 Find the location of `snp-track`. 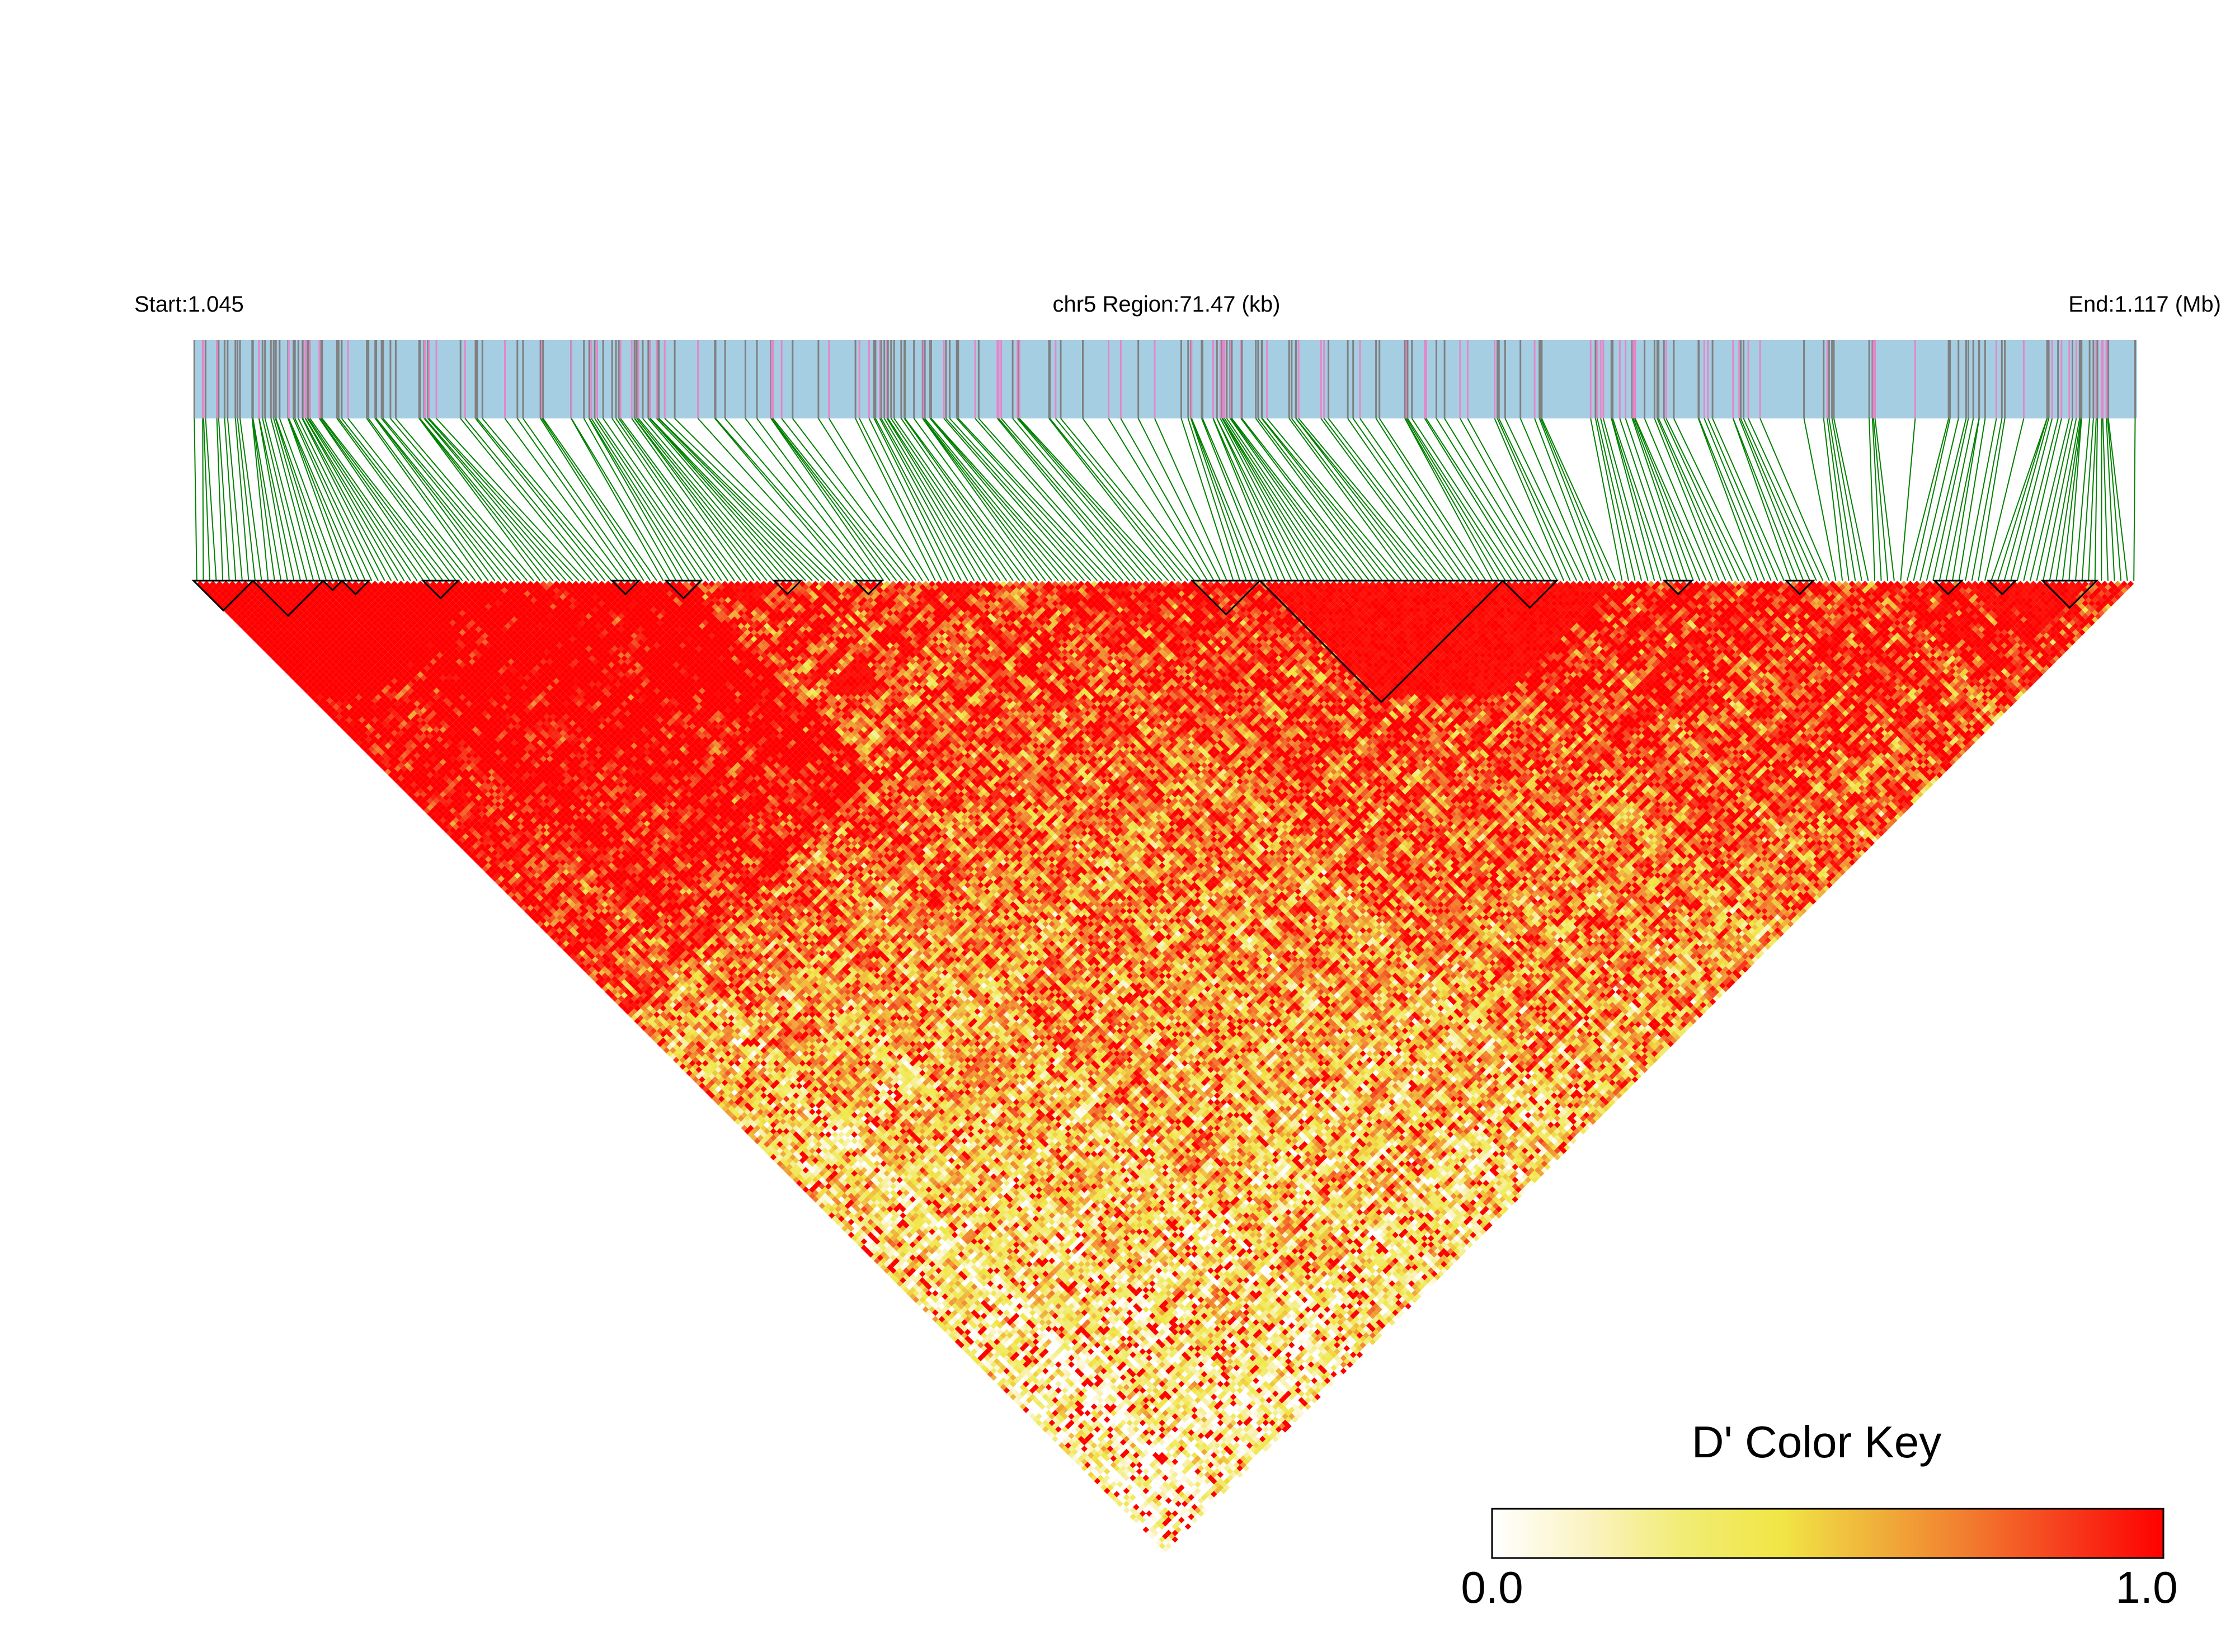

snp-track is located at coordinates (1165, 379).